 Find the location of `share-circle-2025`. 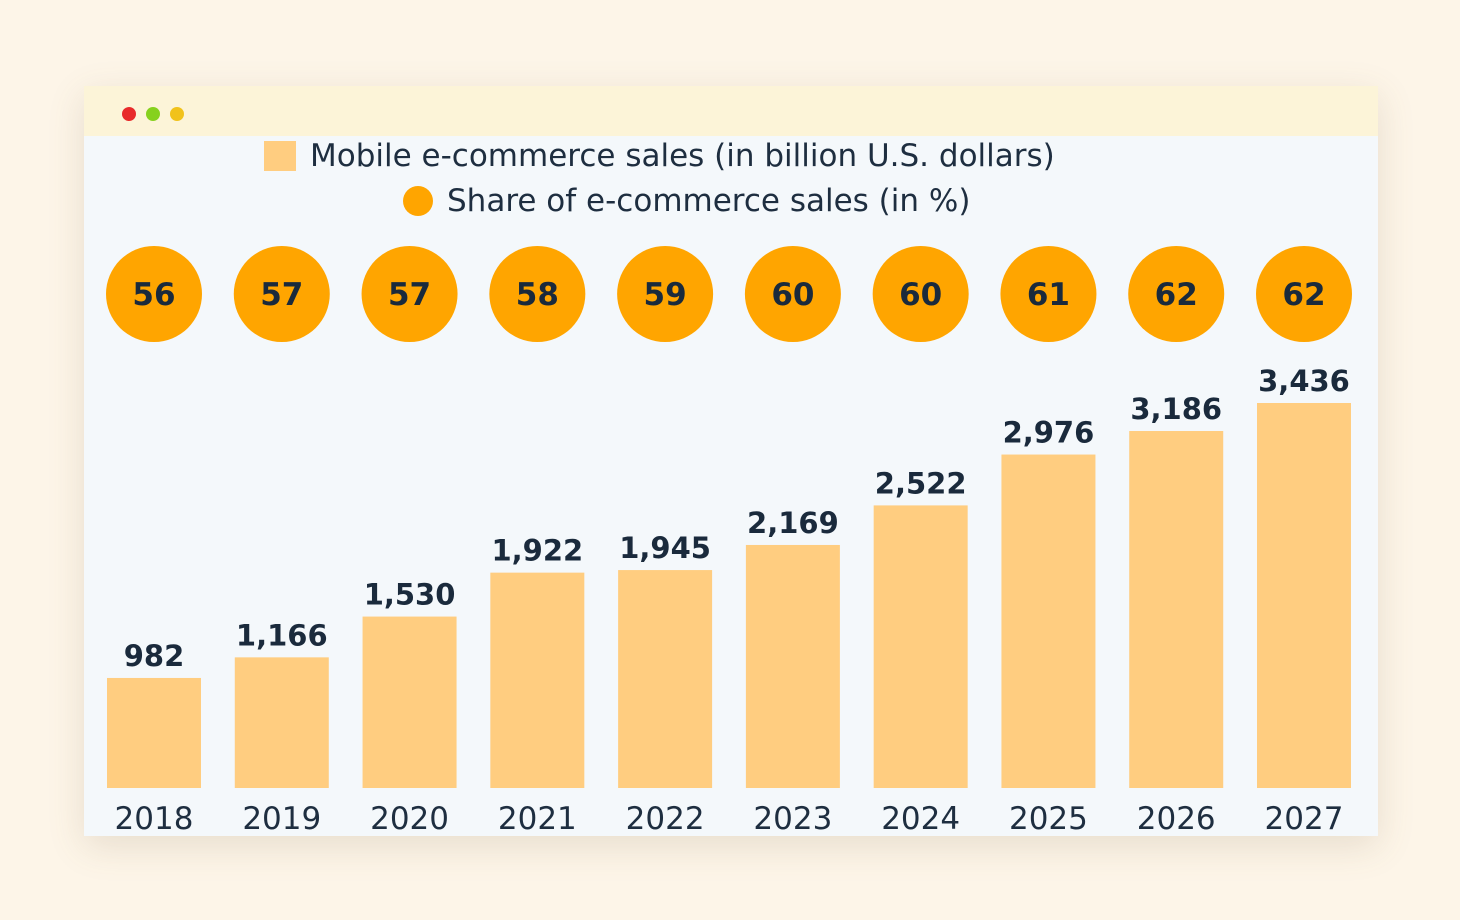

share-circle-2025 is located at coordinates (1048, 294).